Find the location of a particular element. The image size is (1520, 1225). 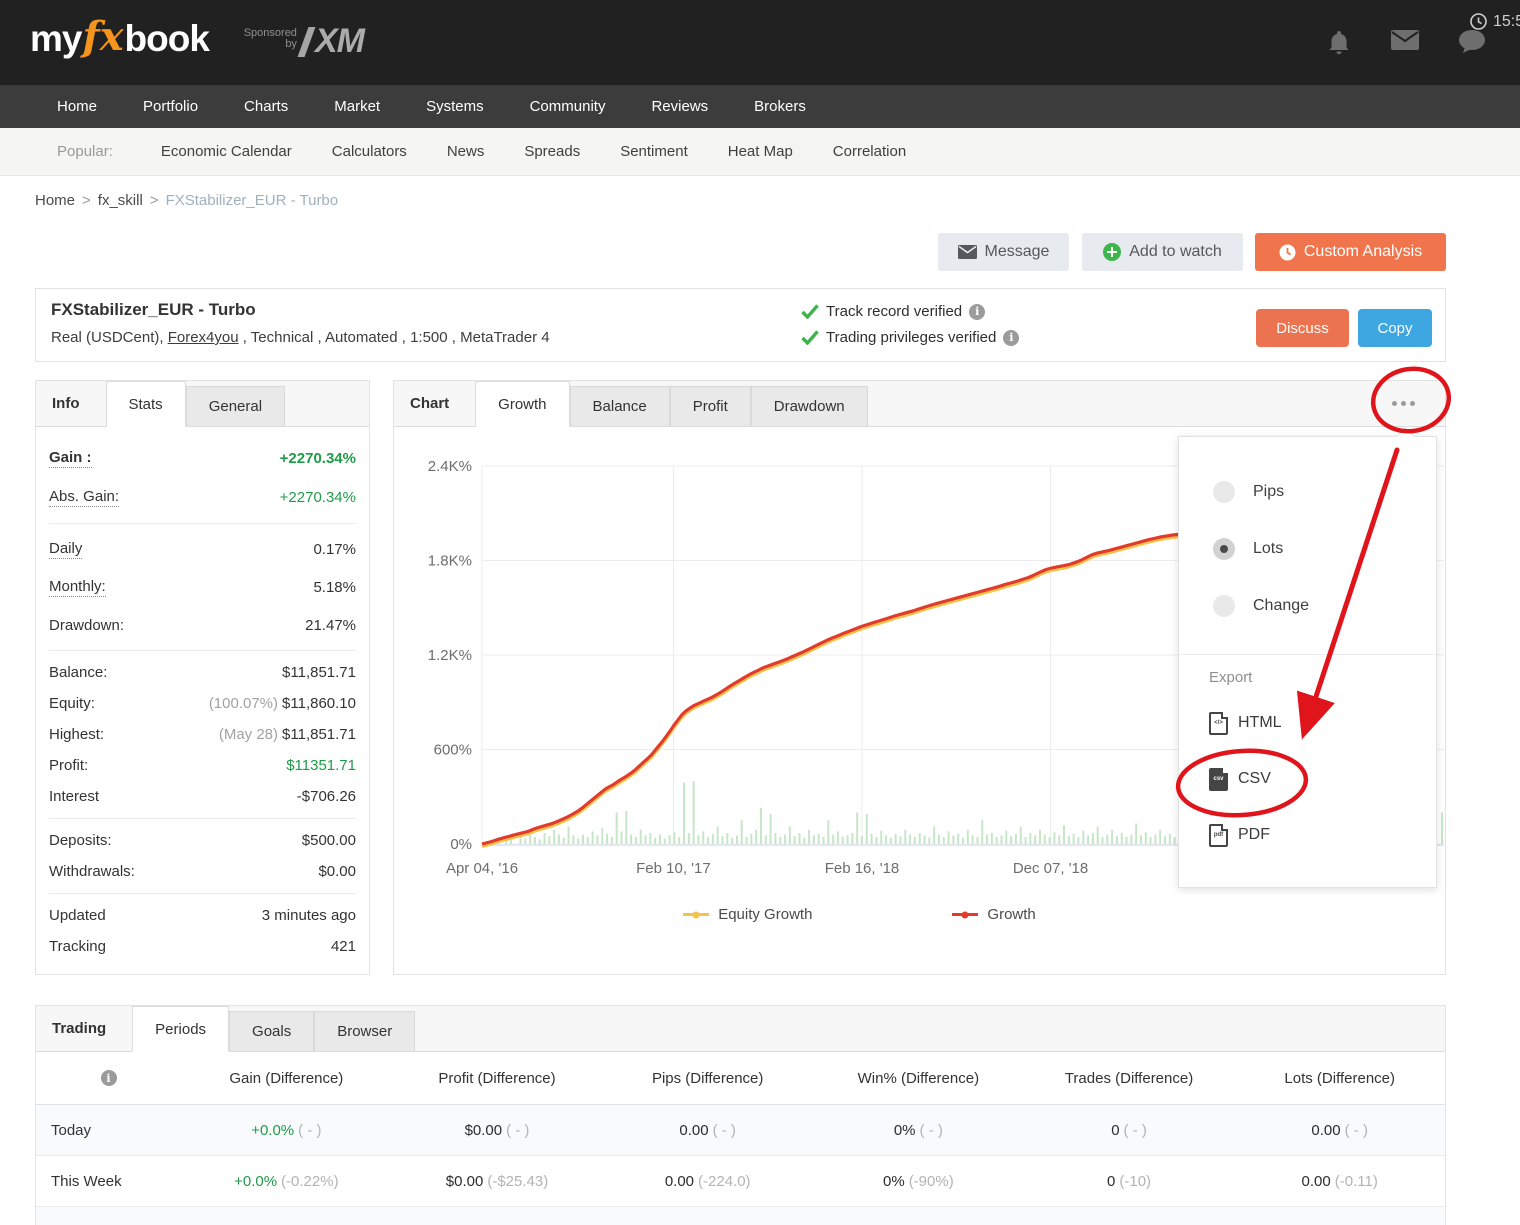

stat-row: Updated 3 minutes ago is located at coordinates (202, 915).